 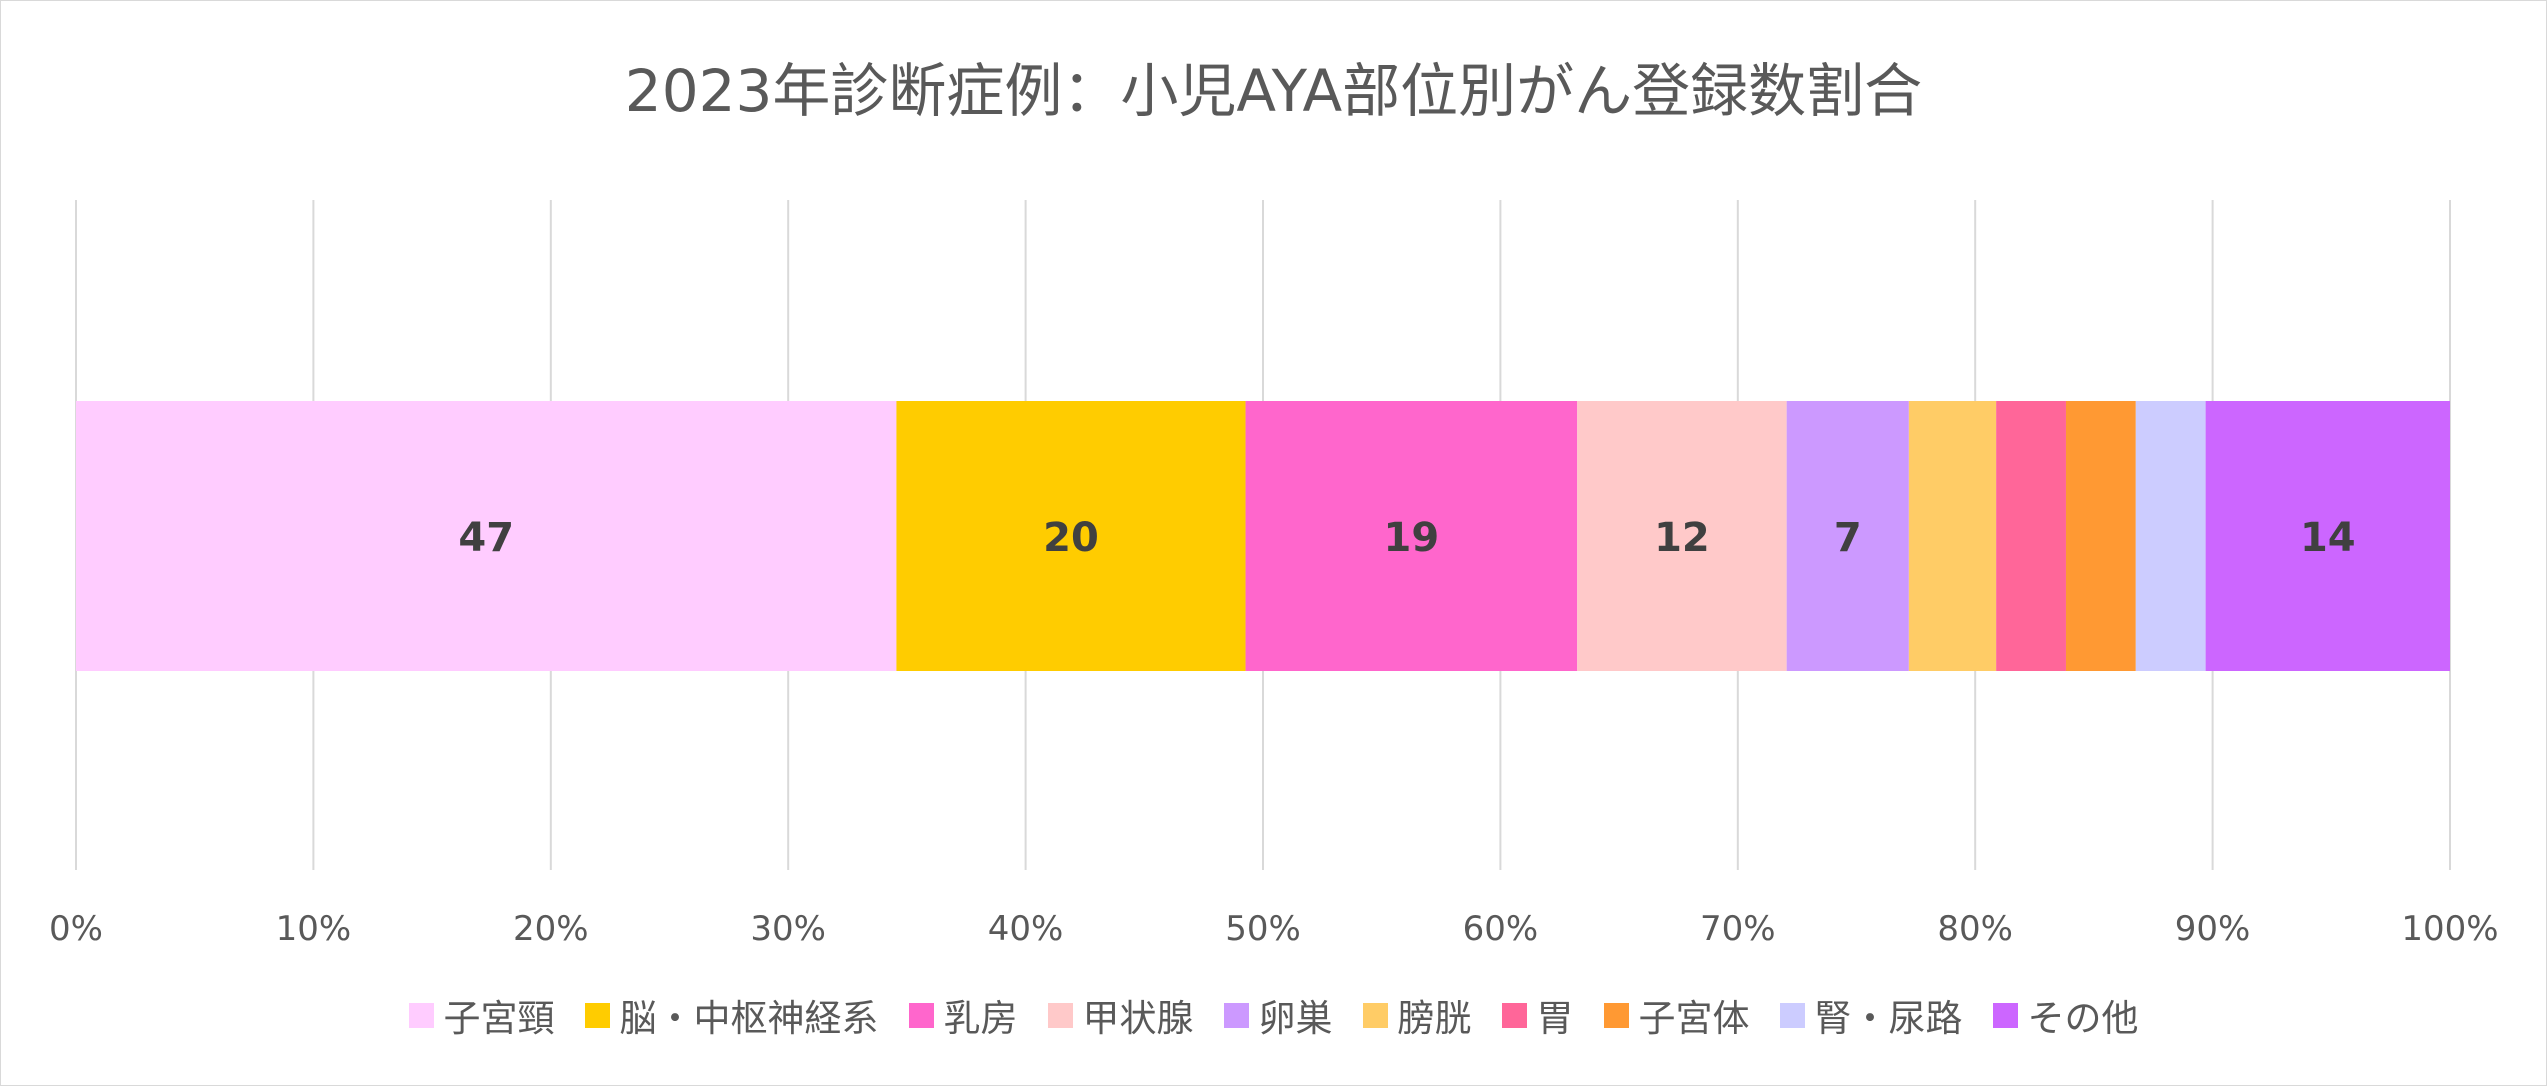 What do you see at coordinates (1273, 91) in the screenshot?
I see `chart-title: 2023年診断症例：小児AYA部位別がん登録数割合` at bounding box center [1273, 91].